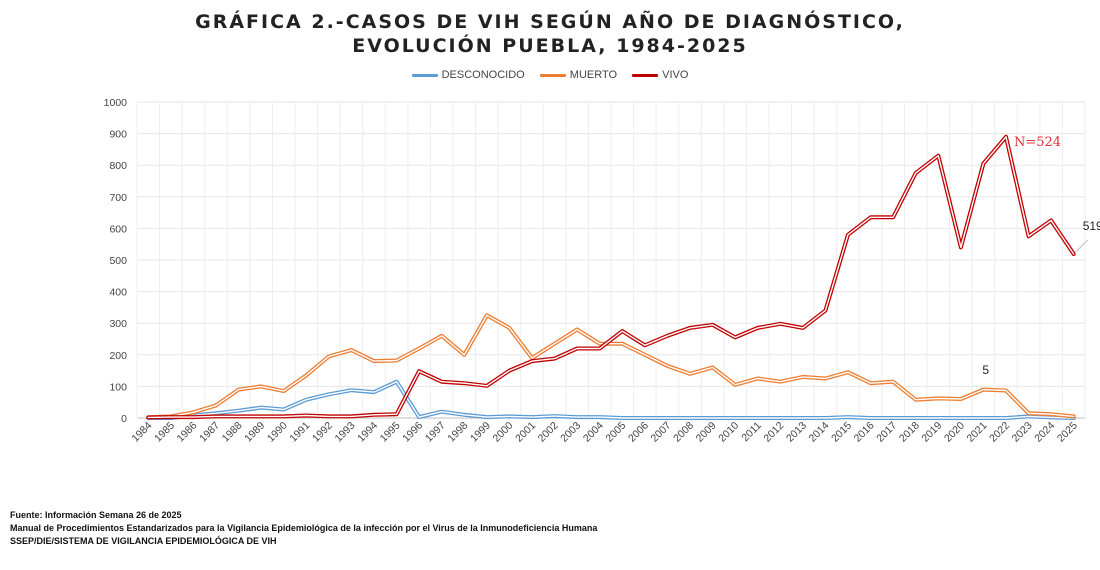 This screenshot has width=1100, height=570. I want to click on x-tick-label-1997: 1997, so click(435, 432).